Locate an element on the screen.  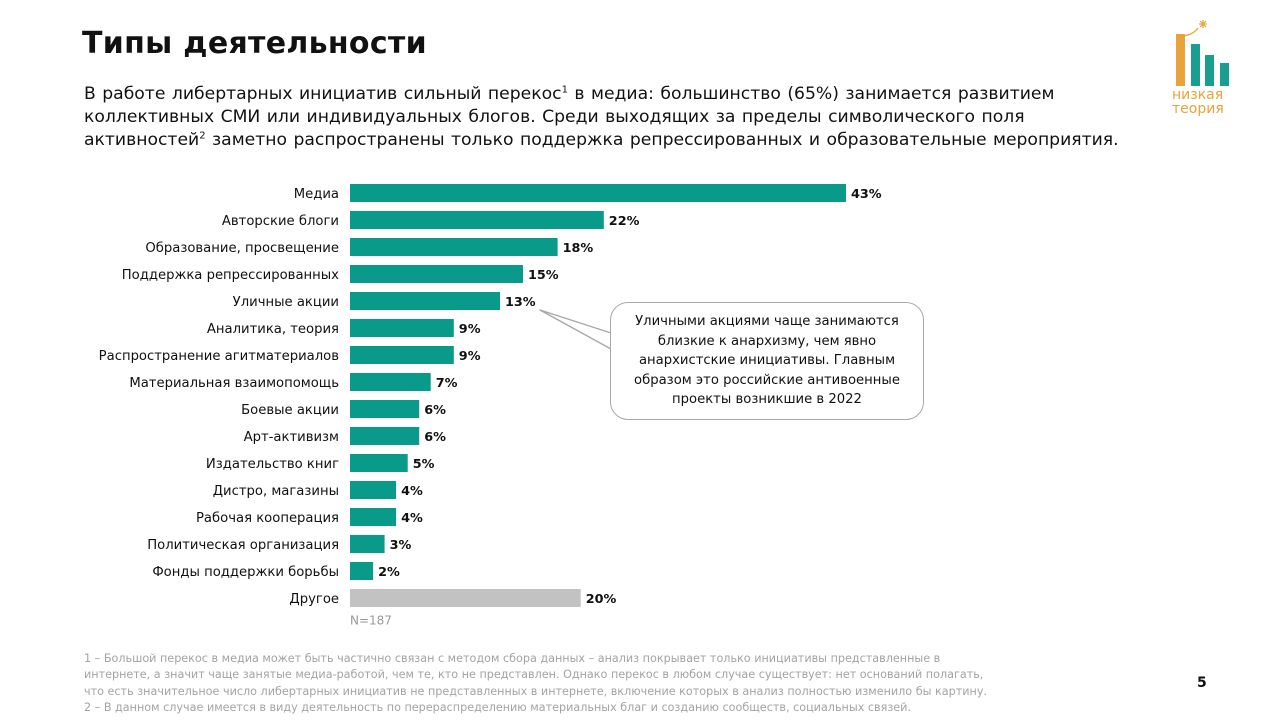
category-label: Аналитика, теория is located at coordinates (273, 329).